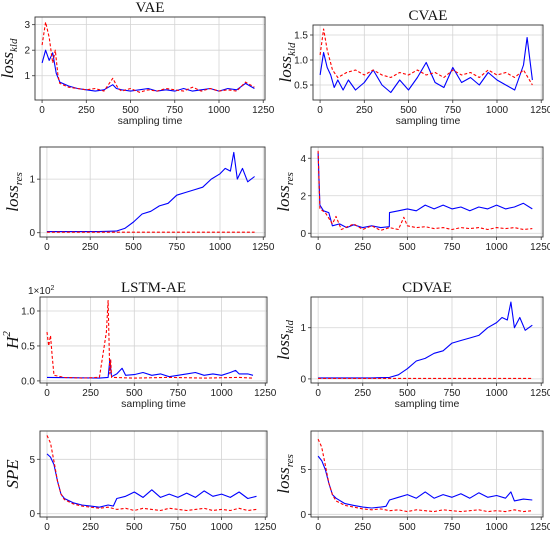 The width and height of the screenshot is (550, 544). What do you see at coordinates (303, 159) in the screenshot?
I see `y-tick-label: 4` at bounding box center [303, 159].